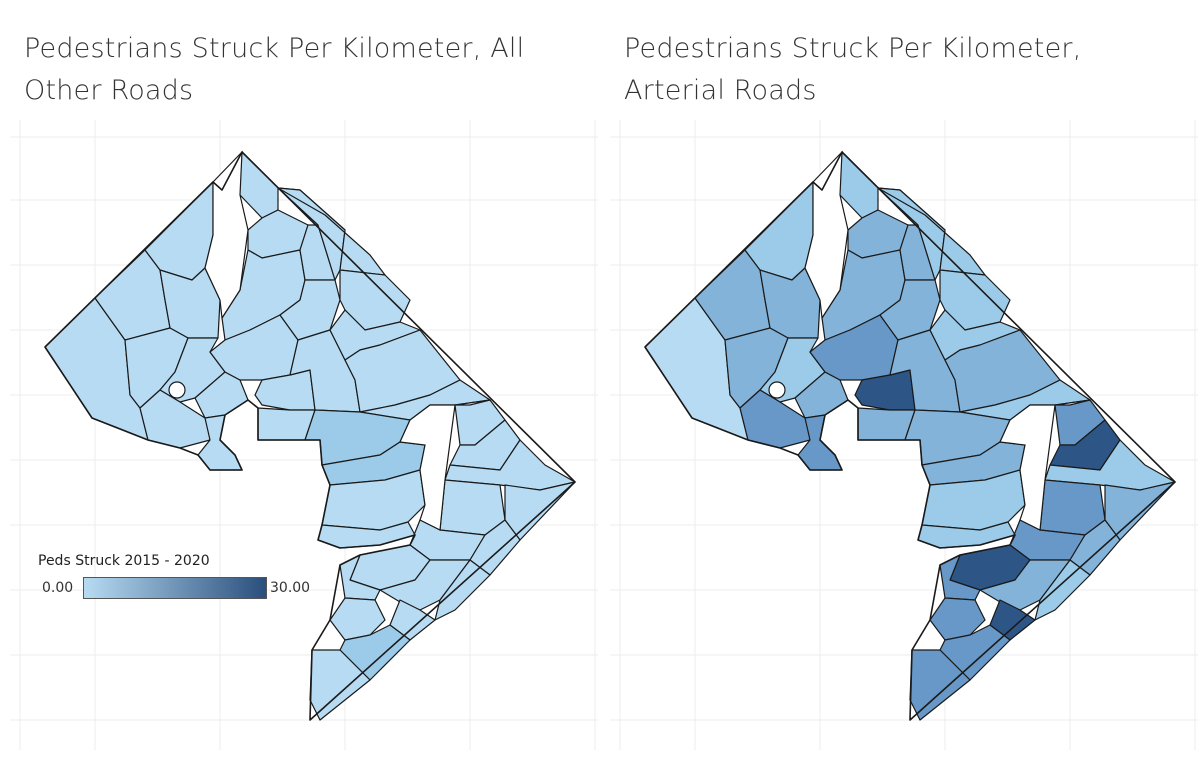 The image size is (1200, 757). I want to click on panel-title-line1: Pedestrians Struck Per Kilometer, All, so click(274, 48).